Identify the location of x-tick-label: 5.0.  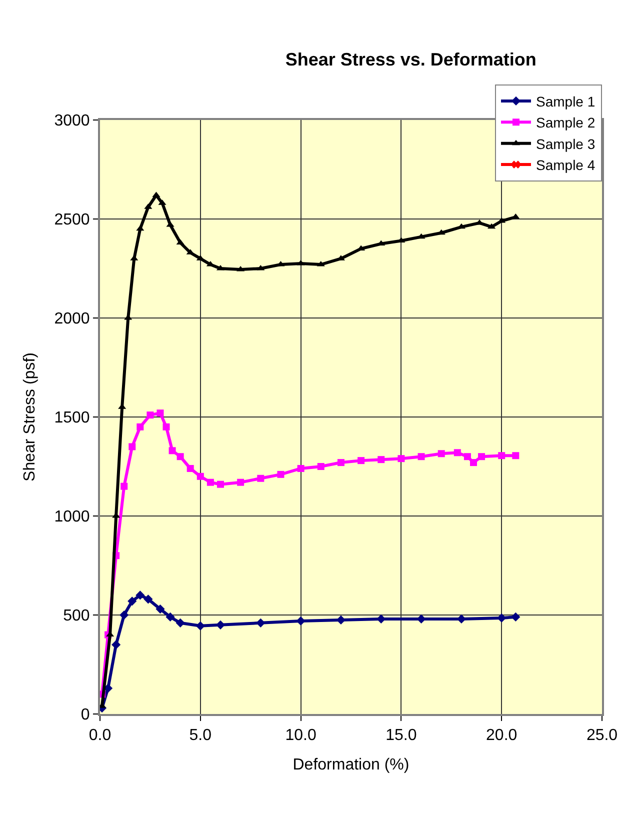
(200, 735).